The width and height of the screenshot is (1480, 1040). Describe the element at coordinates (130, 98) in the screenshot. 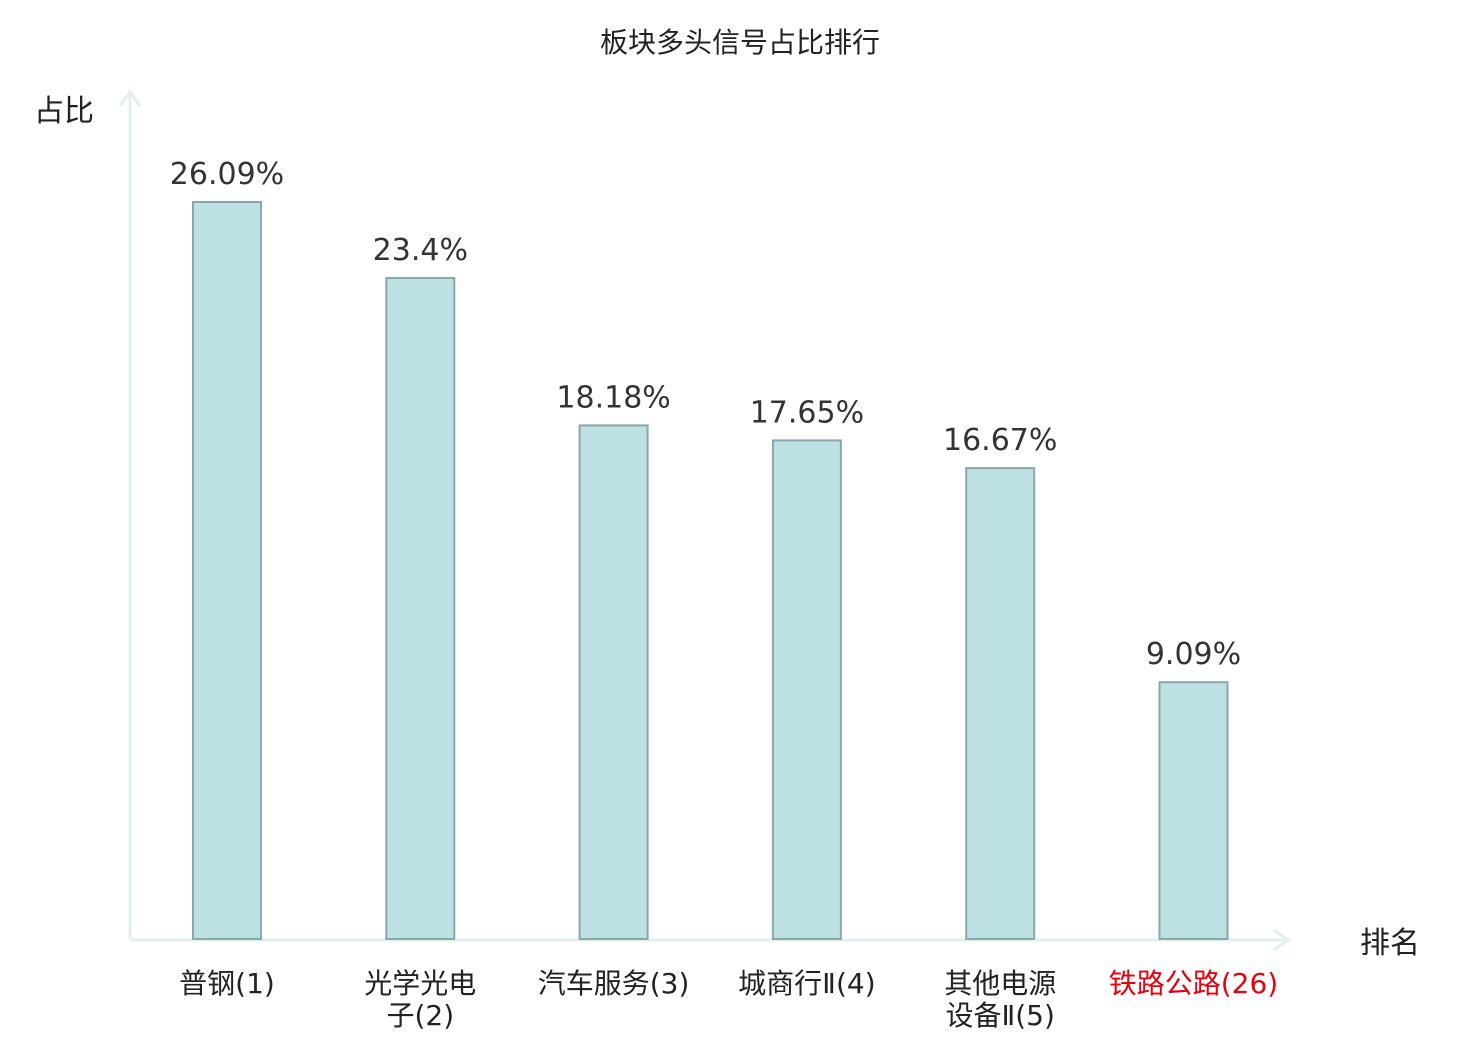

I see `y-axis-arrow` at that location.